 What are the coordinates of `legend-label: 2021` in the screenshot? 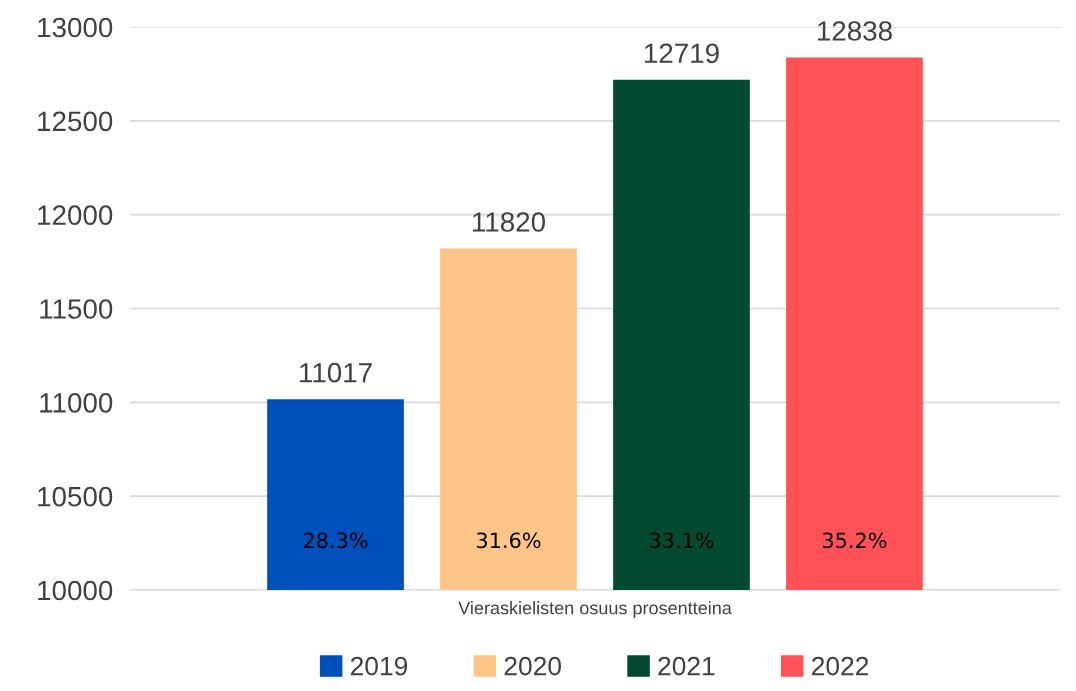 It's located at (686, 666).